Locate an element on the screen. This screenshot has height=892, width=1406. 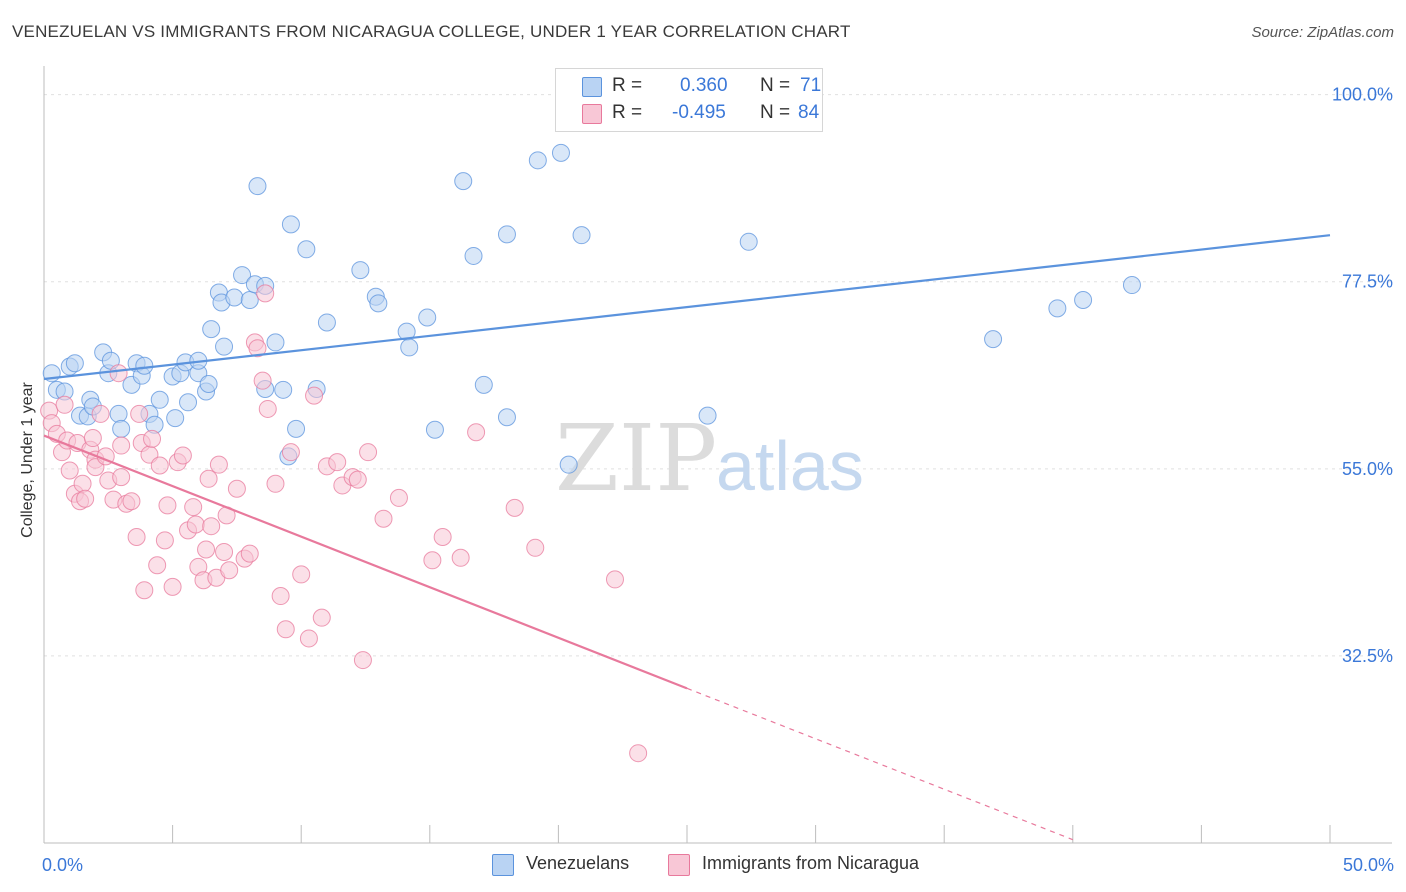
legend-swatch-venezuelans is located at coordinates (592, 87).